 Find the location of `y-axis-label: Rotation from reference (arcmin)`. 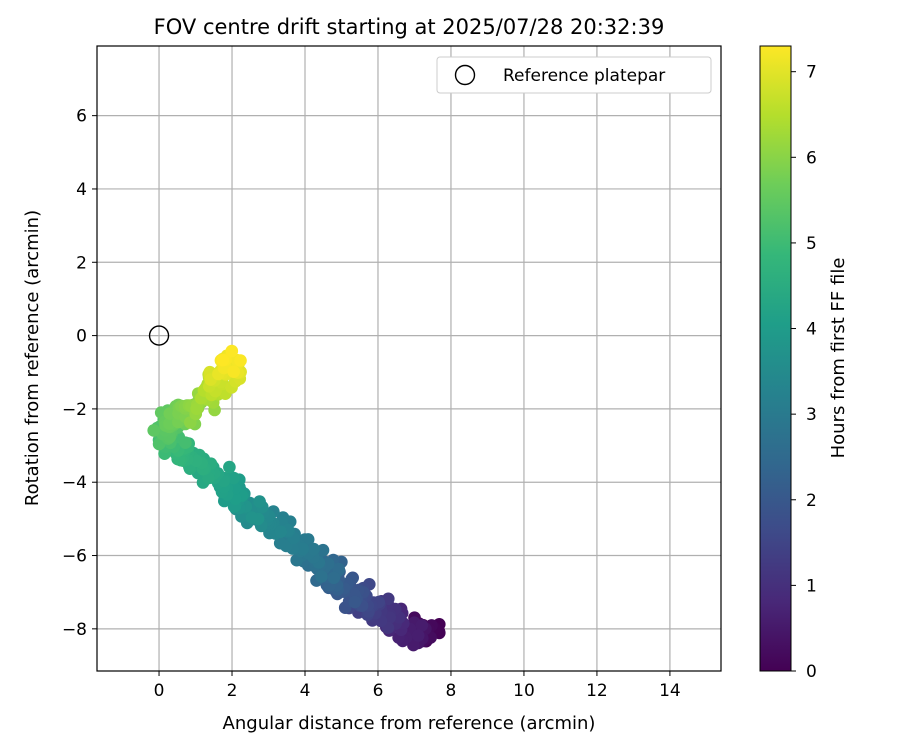

y-axis-label: Rotation from reference (arcmin) is located at coordinates (32, 358).